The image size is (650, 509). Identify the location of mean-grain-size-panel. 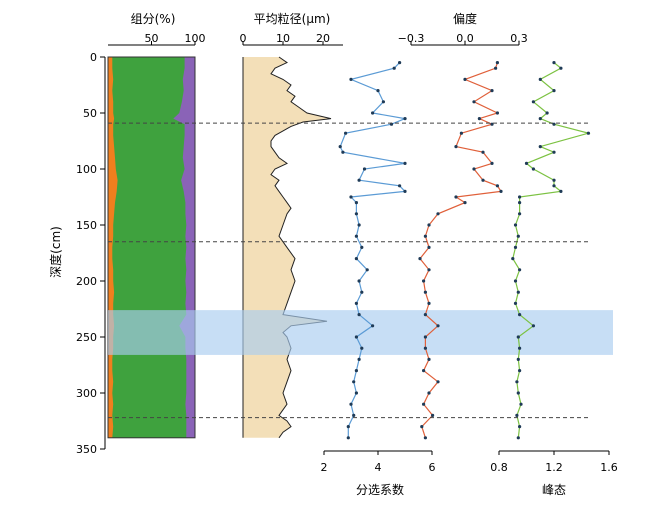
(287, 247).